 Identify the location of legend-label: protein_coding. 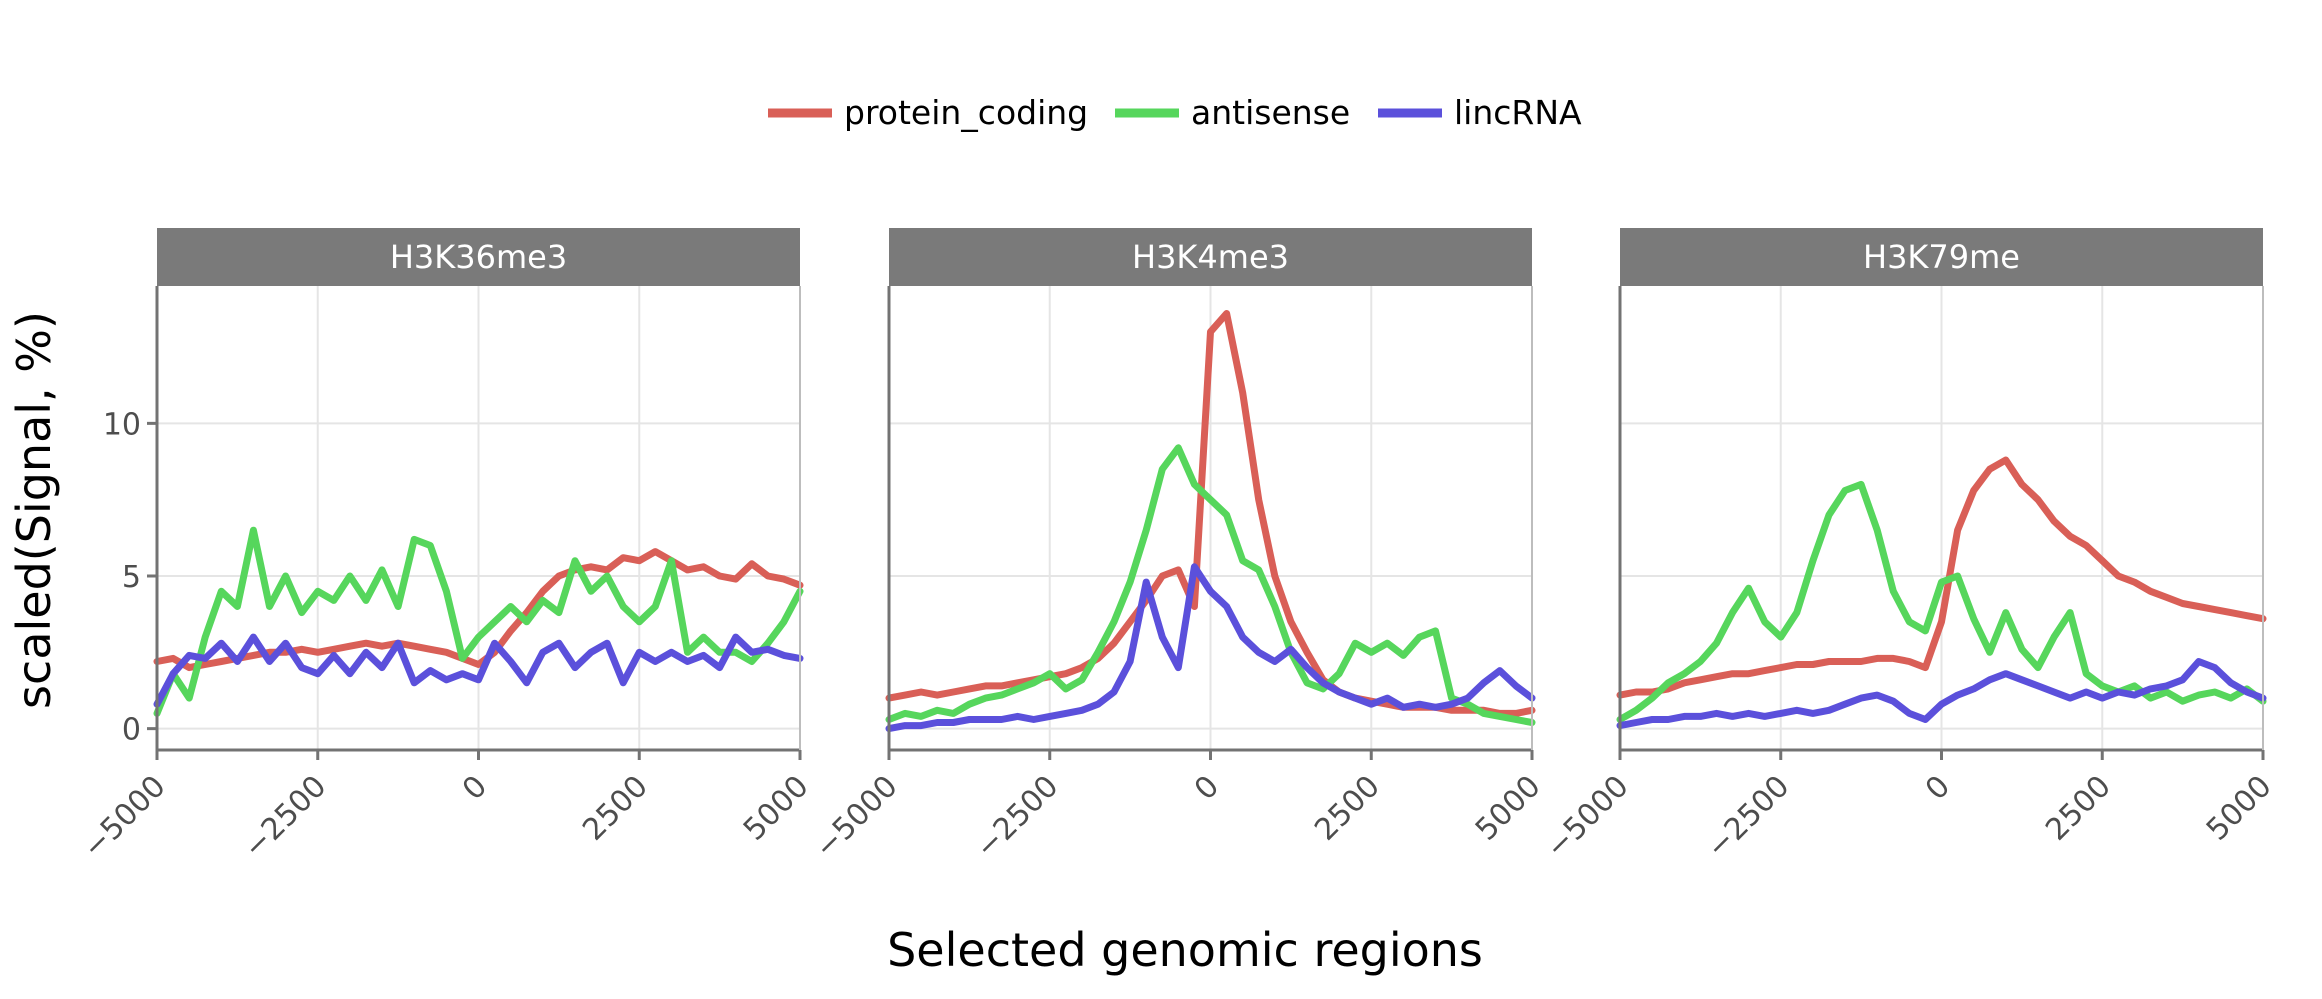
(966, 112).